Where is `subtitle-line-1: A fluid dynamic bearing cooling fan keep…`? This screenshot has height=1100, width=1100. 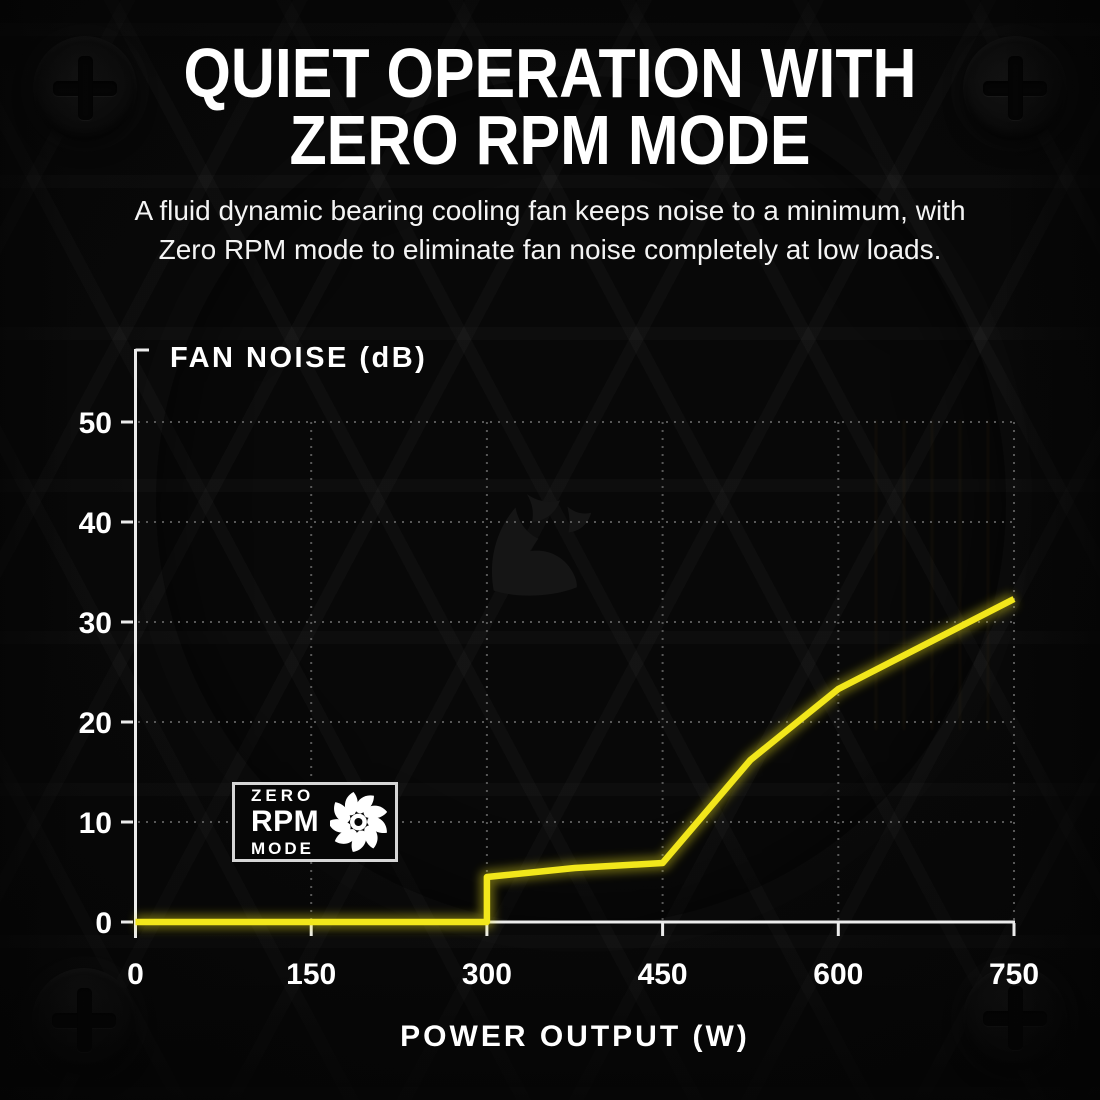
subtitle-line-1: A fluid dynamic bearing cooling fan keep… is located at coordinates (550, 210).